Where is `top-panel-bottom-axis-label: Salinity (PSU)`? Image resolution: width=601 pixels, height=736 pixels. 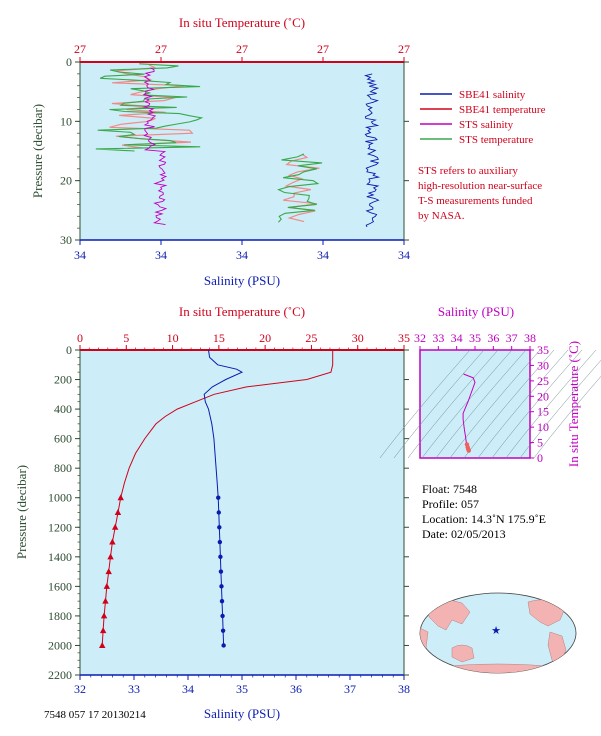 top-panel-bottom-axis-label: Salinity (PSU) is located at coordinates (242, 280).